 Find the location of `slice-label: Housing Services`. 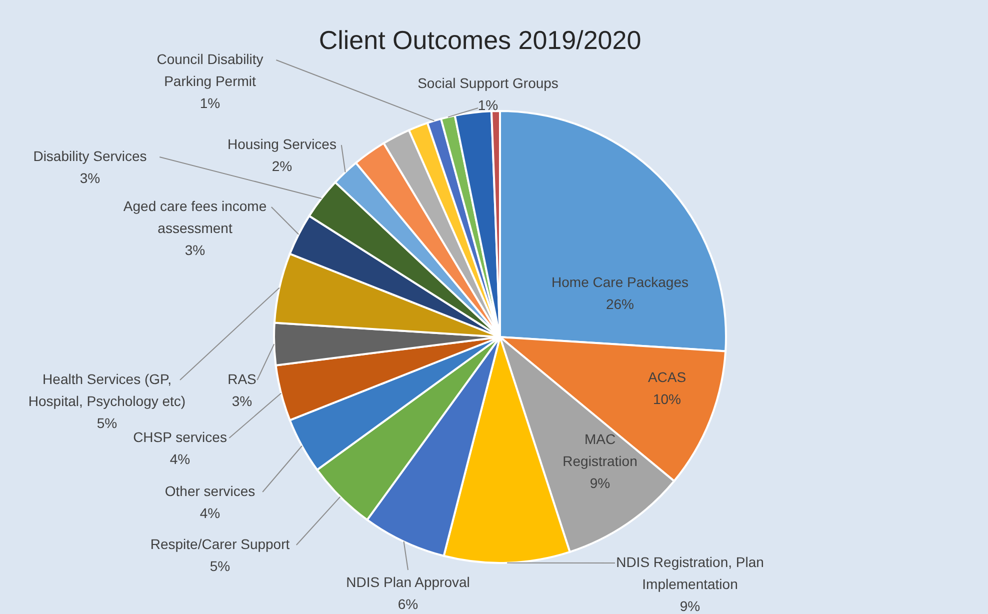

slice-label: Housing Services is located at coordinates (282, 144).